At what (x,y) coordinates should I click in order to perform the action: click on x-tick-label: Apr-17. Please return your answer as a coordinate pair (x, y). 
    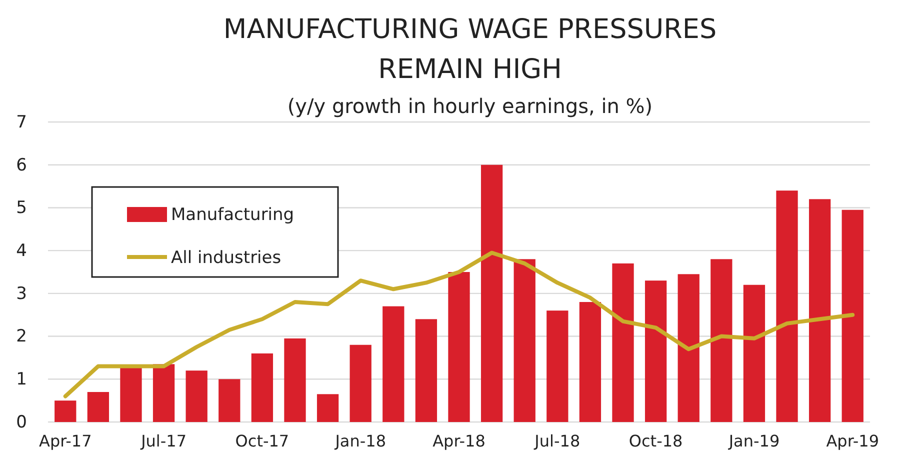
    Looking at the image, I should click on (65, 440).